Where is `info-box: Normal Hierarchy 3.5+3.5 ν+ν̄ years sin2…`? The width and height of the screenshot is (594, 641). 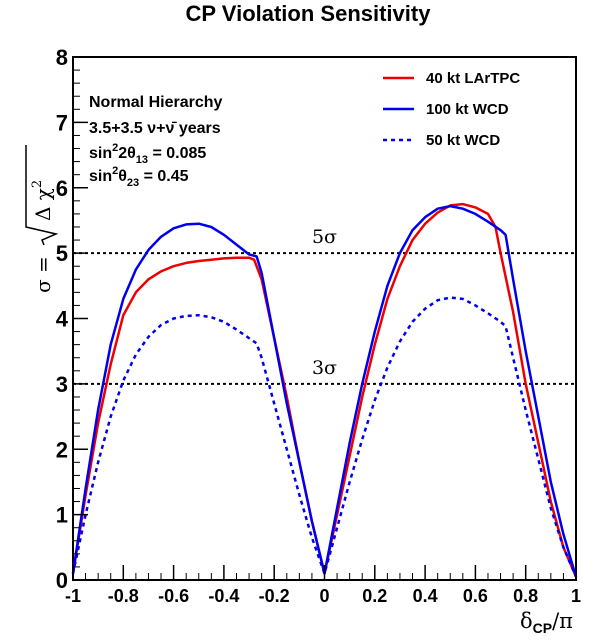 info-box: Normal Hierarchy 3.5+3.5 ν+ν̄ years sin2… is located at coordinates (155, 141).